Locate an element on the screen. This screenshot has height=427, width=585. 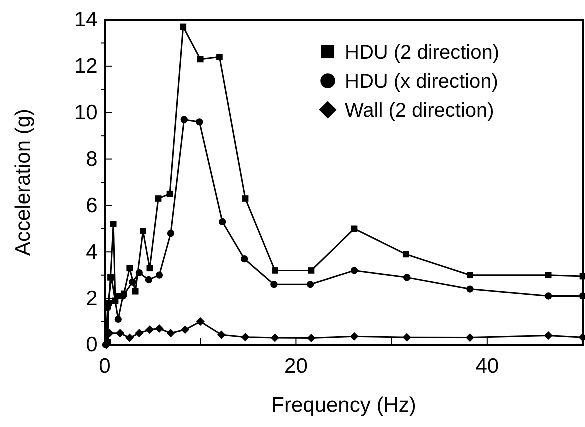
legend-label: HDU (x direction) is located at coordinates (421, 82).